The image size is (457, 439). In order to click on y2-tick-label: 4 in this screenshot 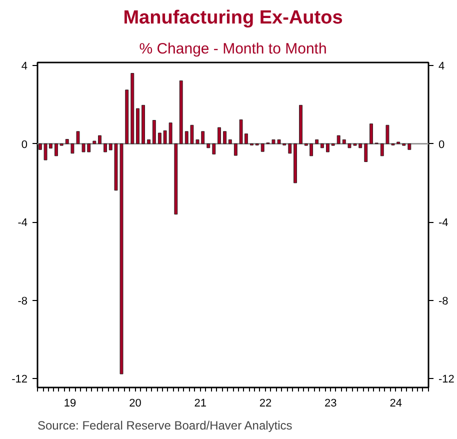, I will do `click(441, 66)`.